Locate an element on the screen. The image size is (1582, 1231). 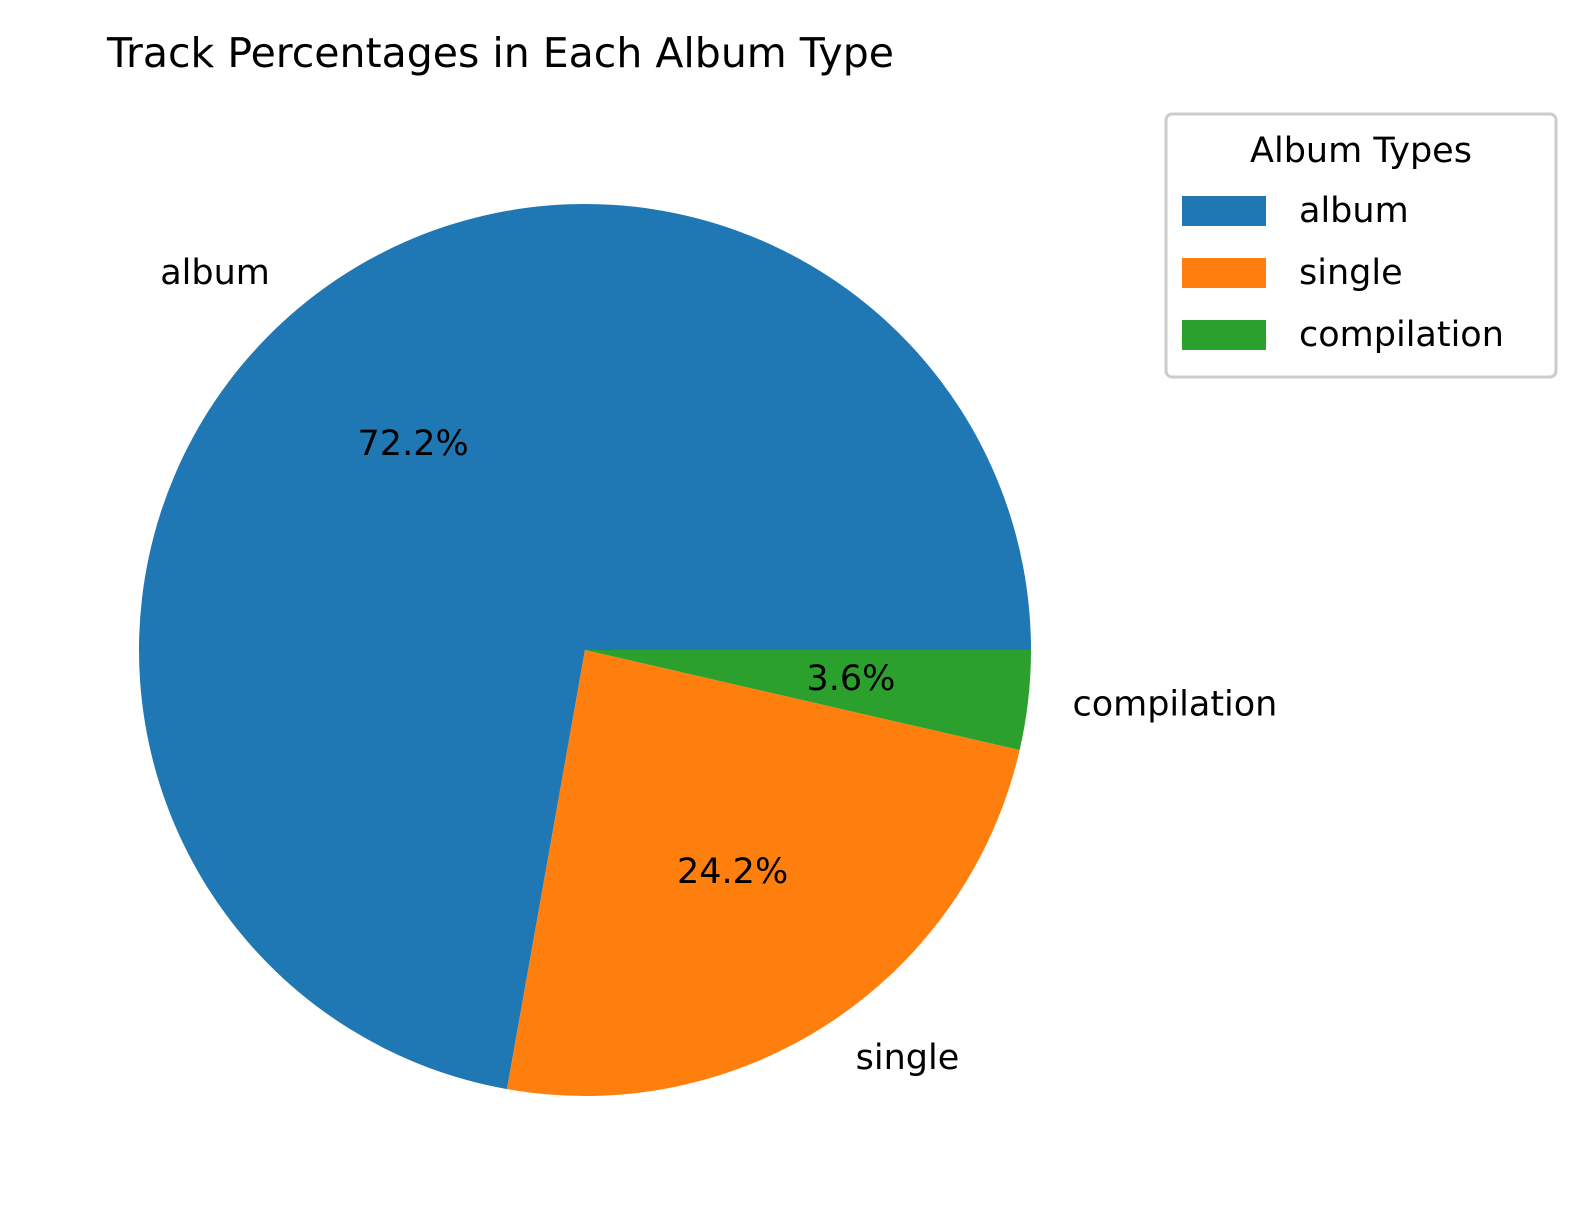
percent-label-album: 72.2% is located at coordinates (413, 444).